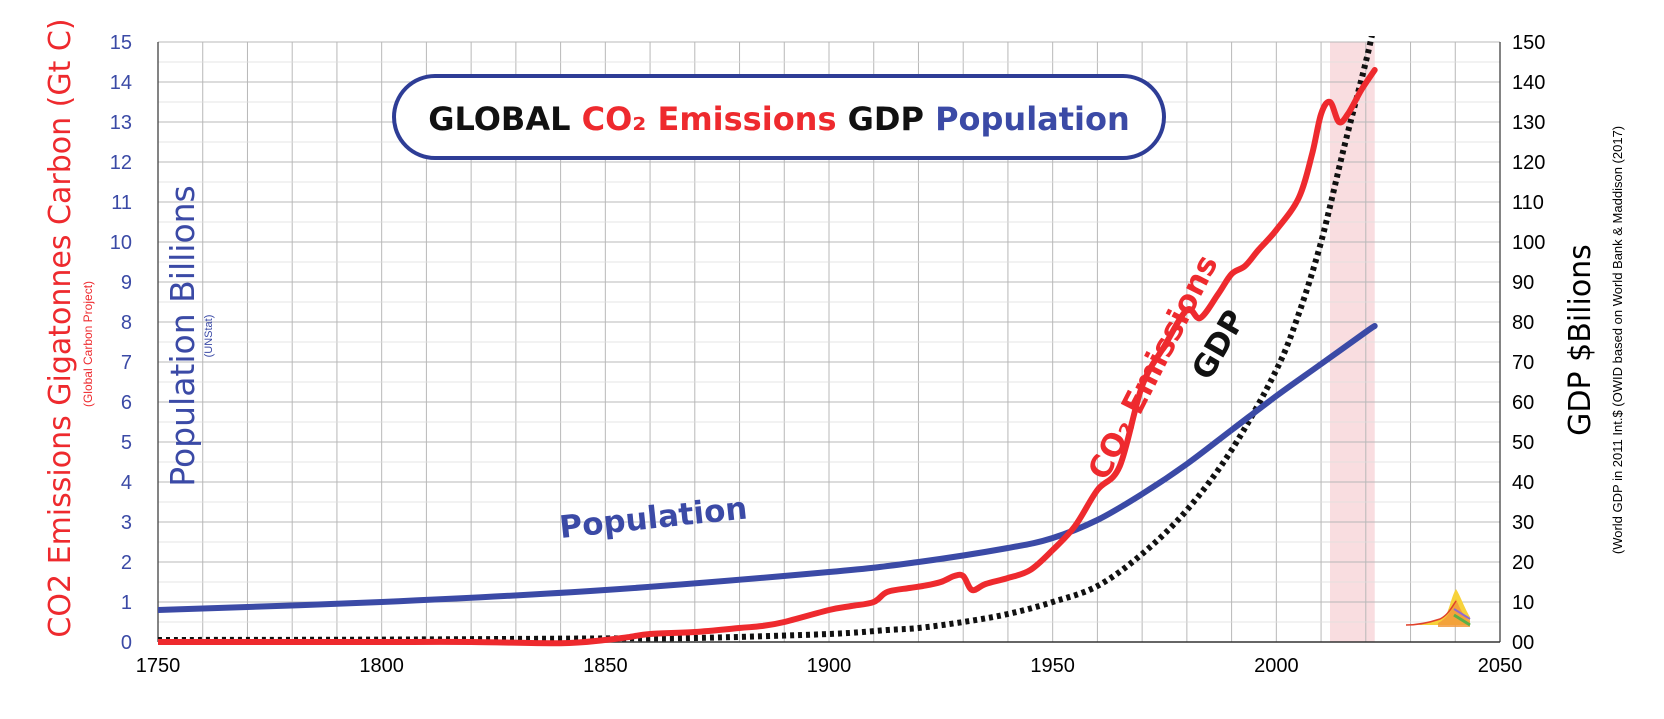 Image resolution: width=1664 pixels, height=719 pixels. Describe the element at coordinates (1523, 363) in the screenshot. I see `y-right-tick-label: 70` at that location.